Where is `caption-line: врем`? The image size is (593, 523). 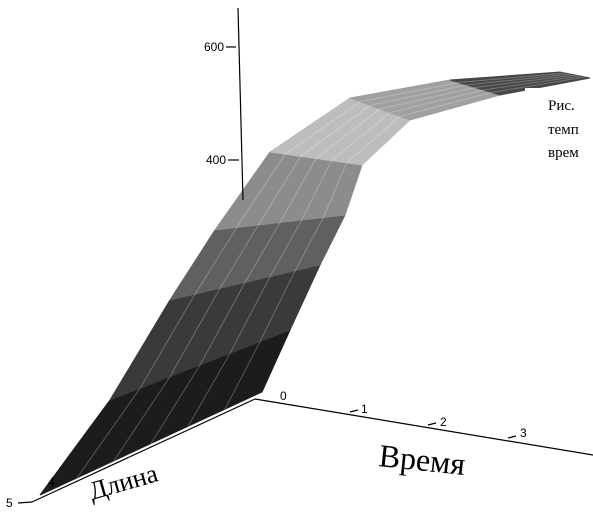 caption-line: врем is located at coordinates (563, 153).